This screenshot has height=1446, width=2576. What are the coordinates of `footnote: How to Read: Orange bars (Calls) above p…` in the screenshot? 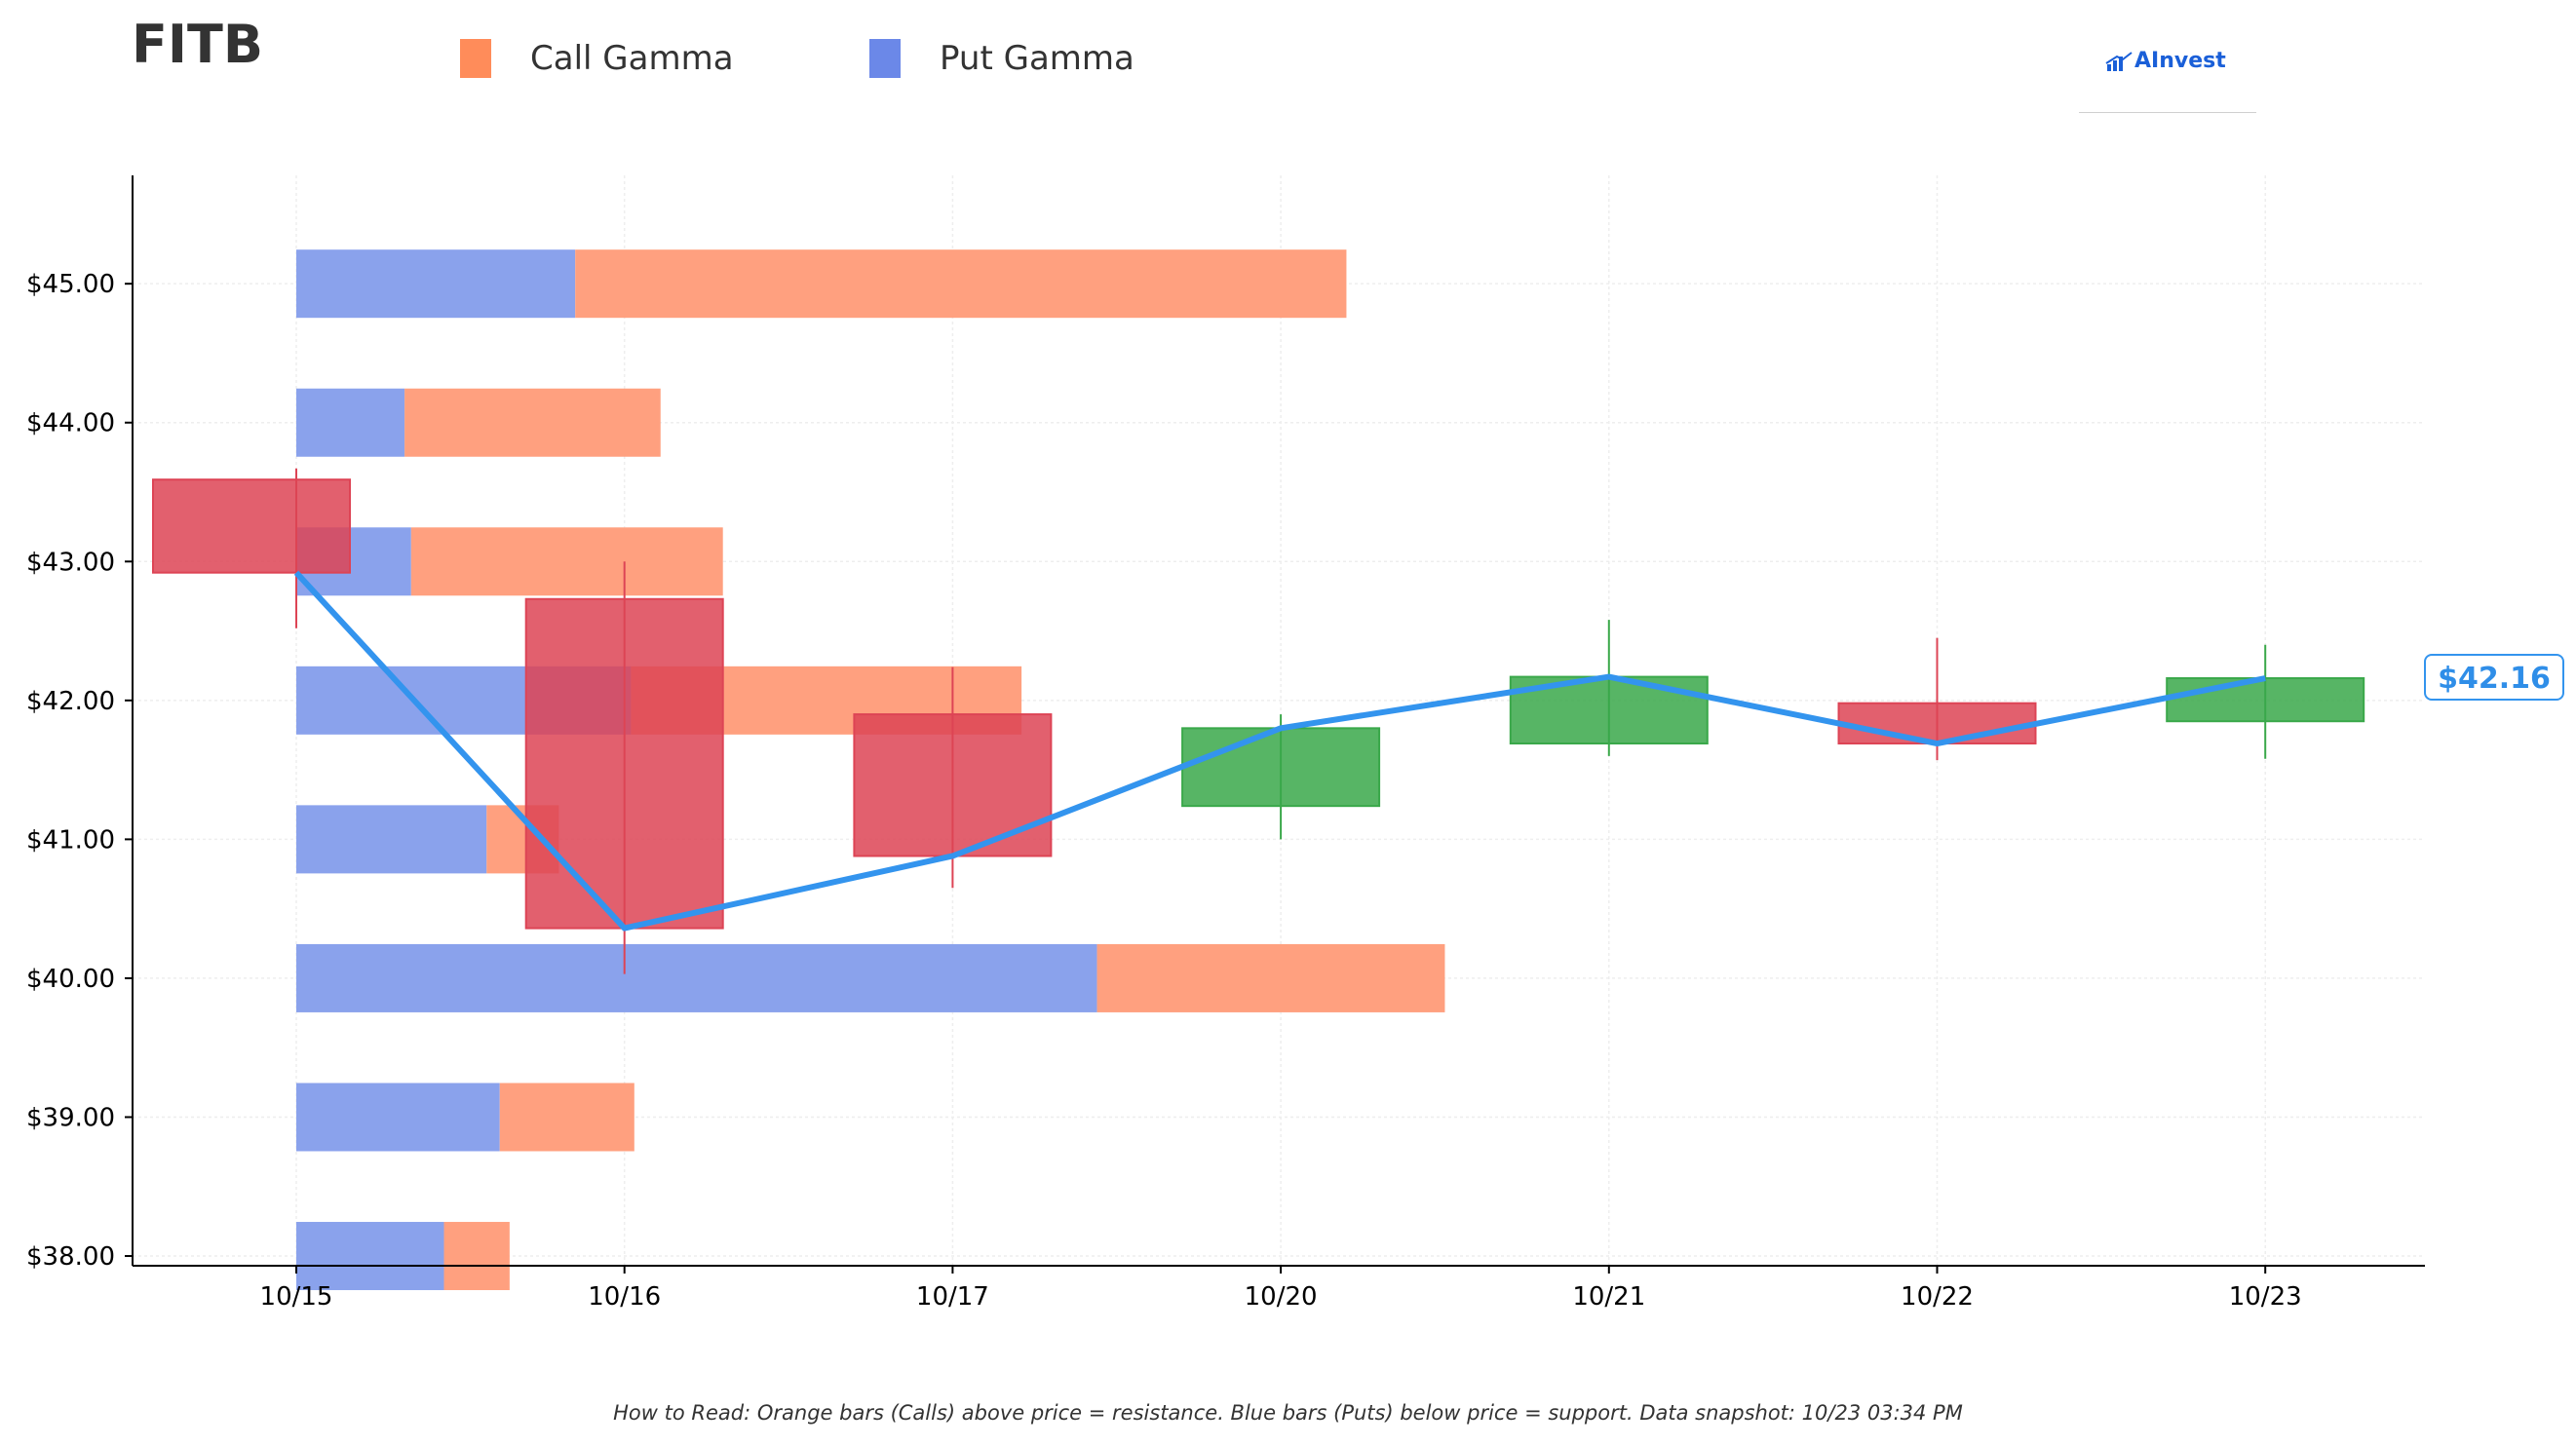 It's located at (1288, 1413).